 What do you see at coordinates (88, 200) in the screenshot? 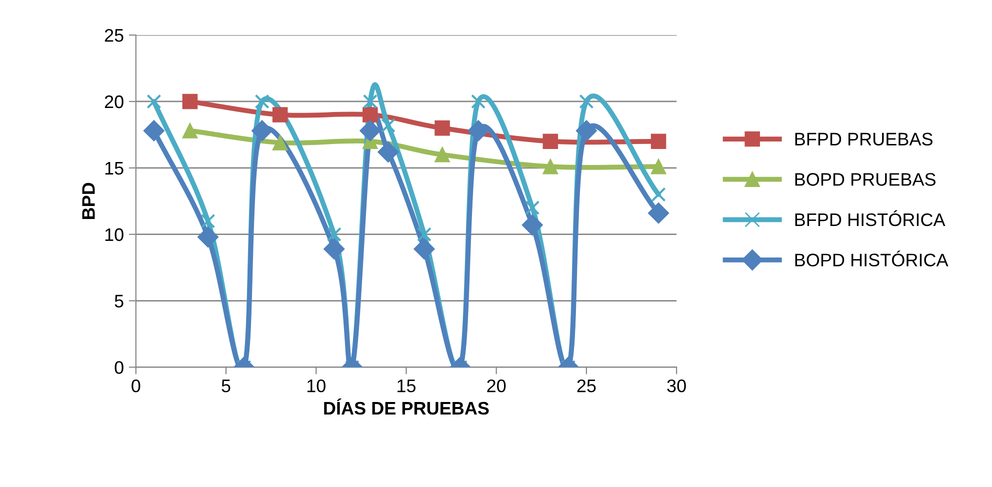
I see `y-axis-title: BPD` at bounding box center [88, 200].